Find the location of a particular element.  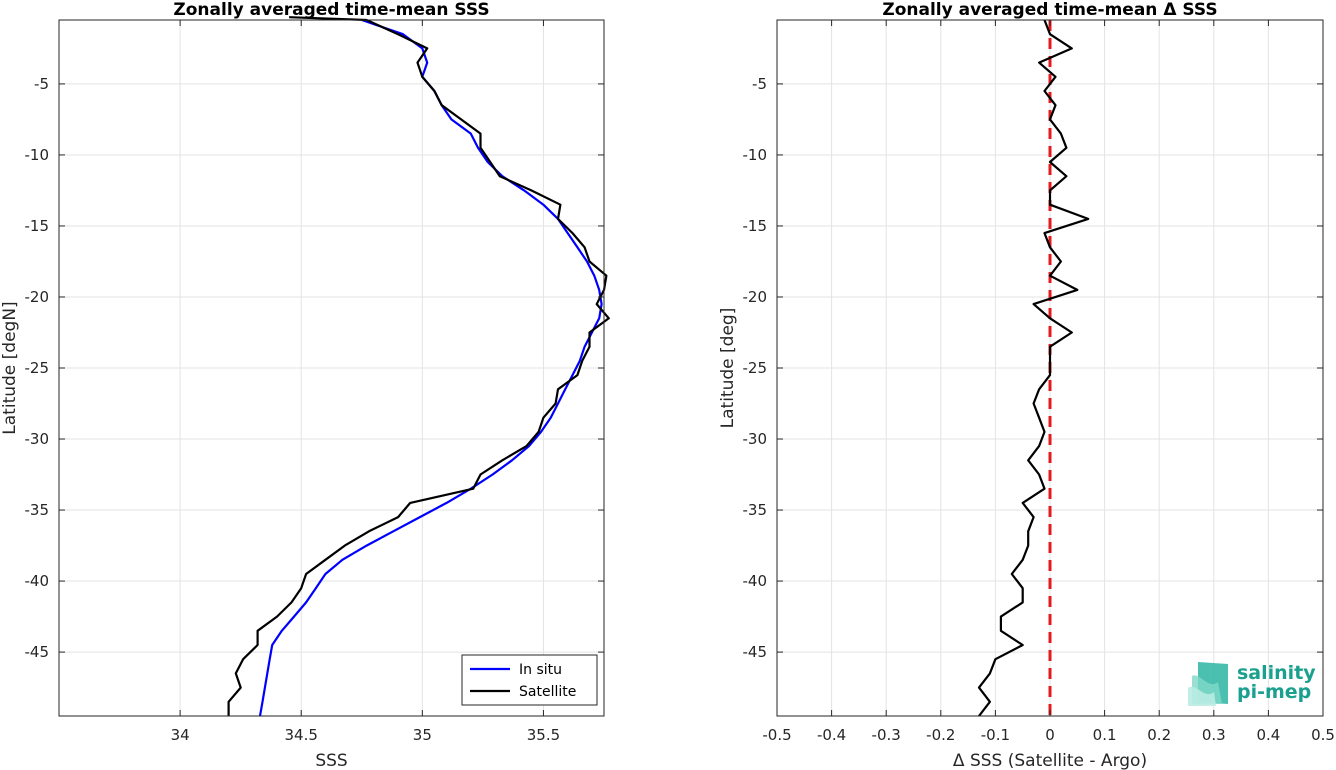

dsss-x-tick-label: -0.5 is located at coordinates (776, 735).